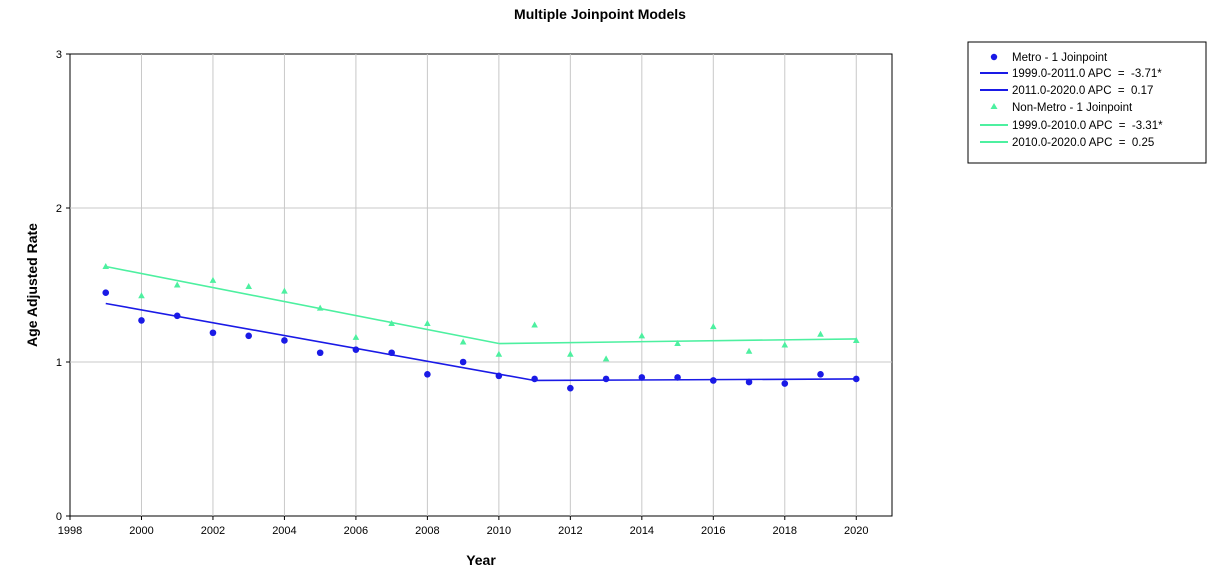 This screenshot has width=1223, height=583. Describe the element at coordinates (1082, 91) in the screenshot. I see `legend-seg2-label: 2011.0-2020.0 APC = 0.17` at that location.